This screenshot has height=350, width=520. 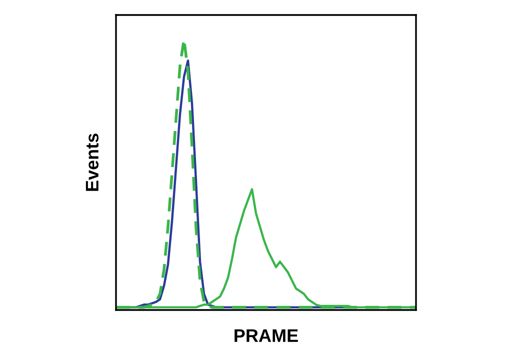 I want to click on y-axis-title: Events, so click(x=92, y=162).